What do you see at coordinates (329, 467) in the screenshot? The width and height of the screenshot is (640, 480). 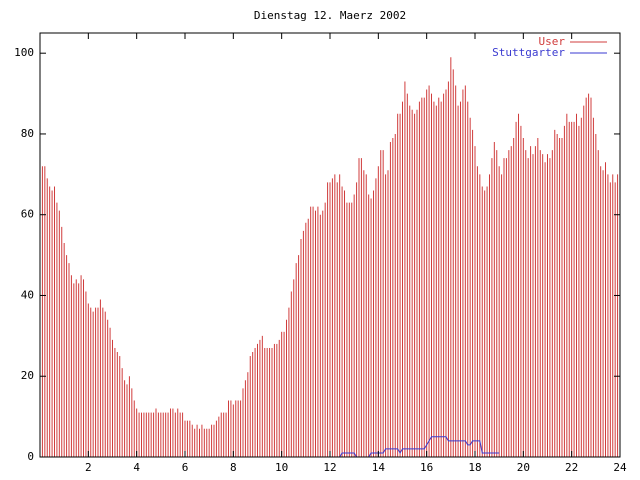 I see `x-tick-label: 12` at bounding box center [329, 467].